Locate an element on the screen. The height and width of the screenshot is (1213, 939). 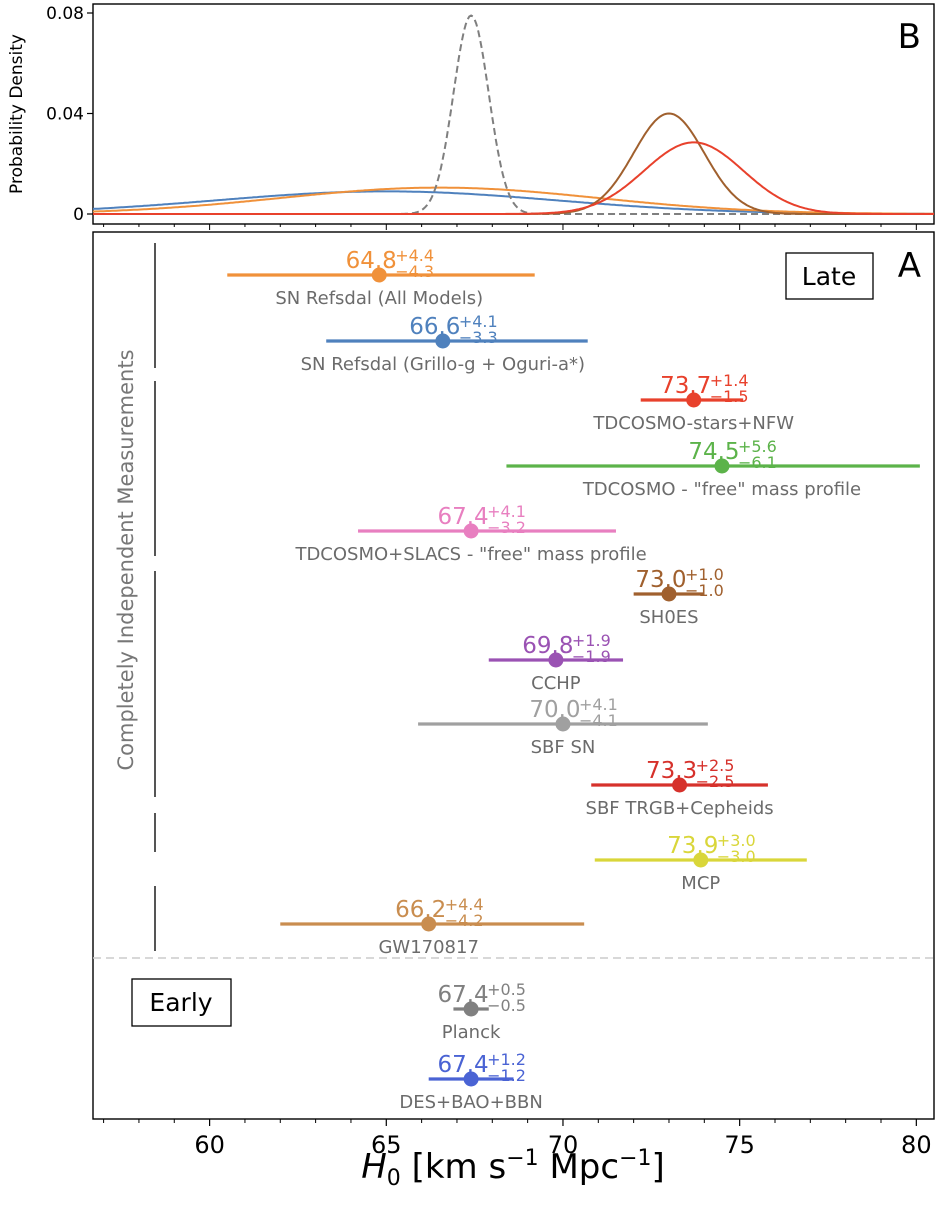
value-label: 73.9 is located at coordinates (692, 846).